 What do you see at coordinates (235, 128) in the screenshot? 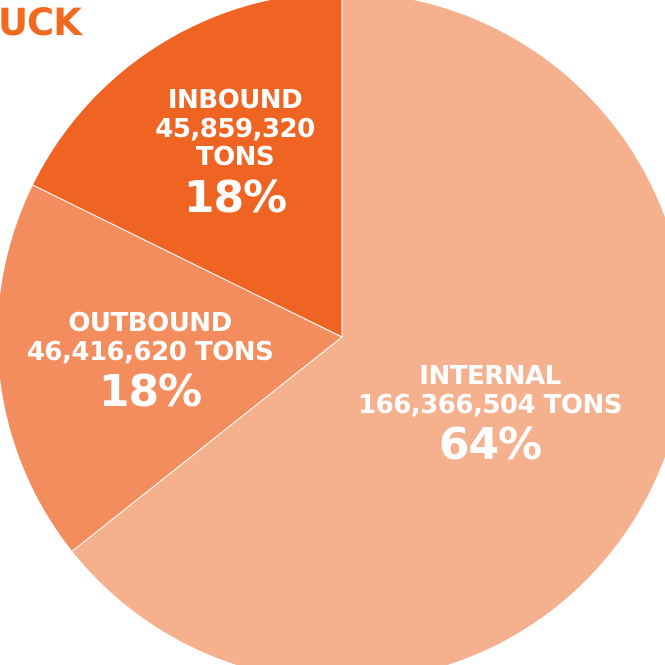
I see `slice-value-inbound: 45,859,320` at bounding box center [235, 128].